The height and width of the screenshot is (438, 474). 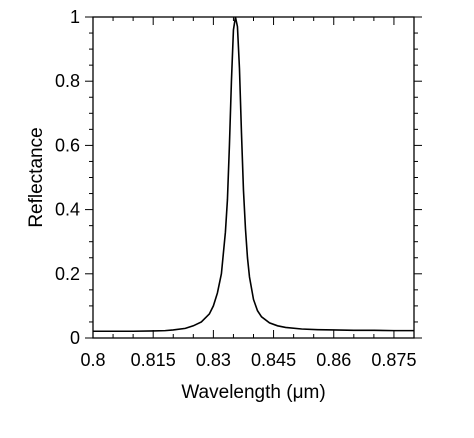 I want to click on y-tick-label: 0.6, so click(x=67, y=145).